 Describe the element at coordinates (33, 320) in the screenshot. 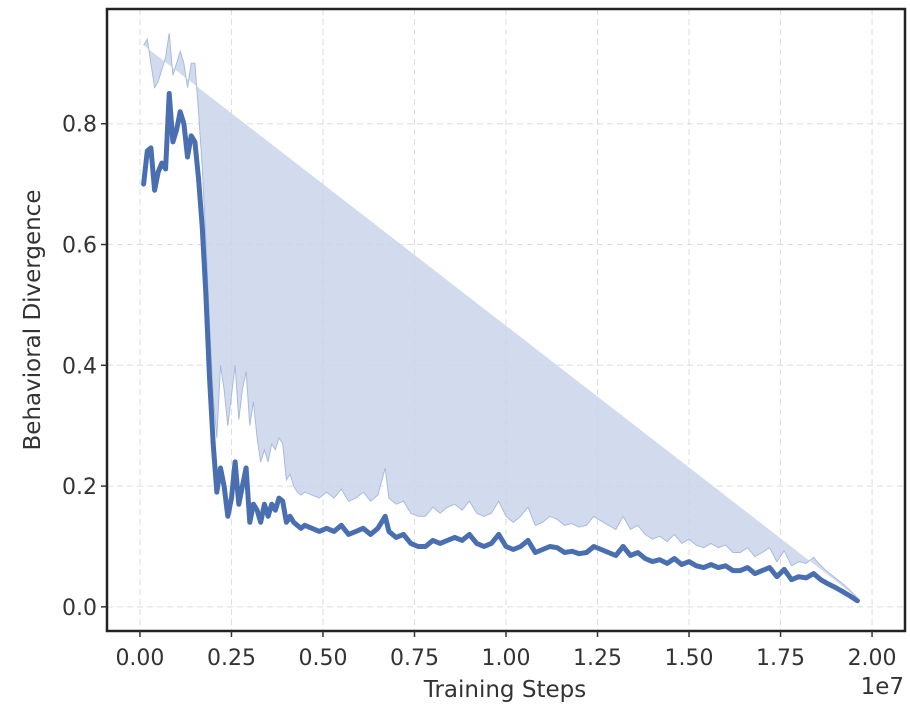

I see `y-axis-title: Behavioral Divergence` at that location.